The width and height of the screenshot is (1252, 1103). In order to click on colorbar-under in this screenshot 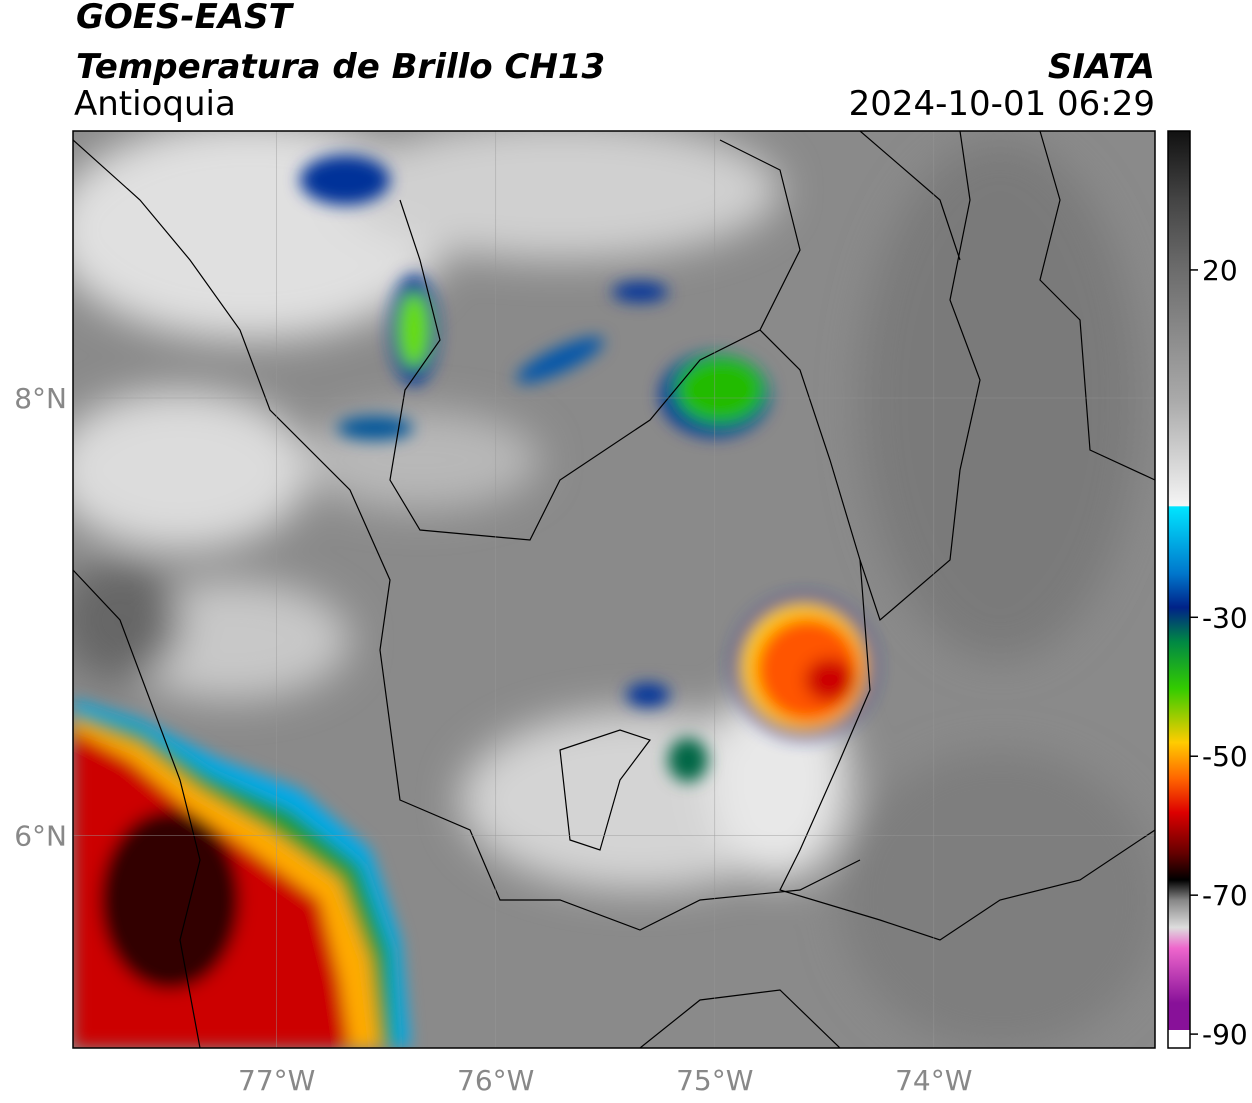, I will do `click(1179, 1039)`.